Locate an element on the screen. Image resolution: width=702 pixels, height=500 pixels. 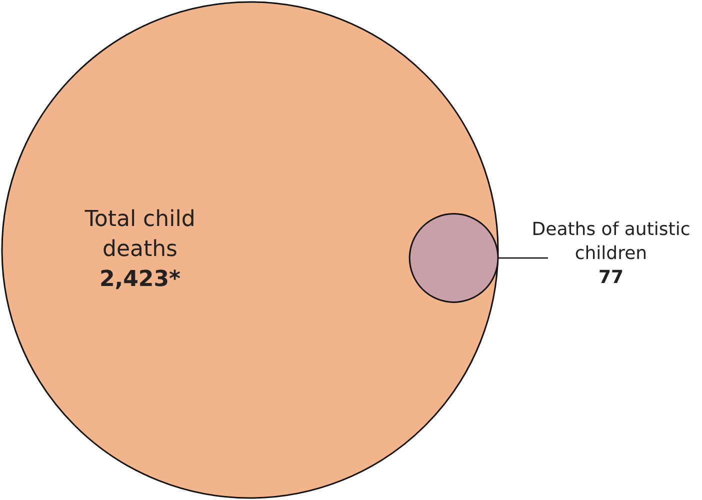
category-label: Total child deaths is located at coordinates (140, 235).